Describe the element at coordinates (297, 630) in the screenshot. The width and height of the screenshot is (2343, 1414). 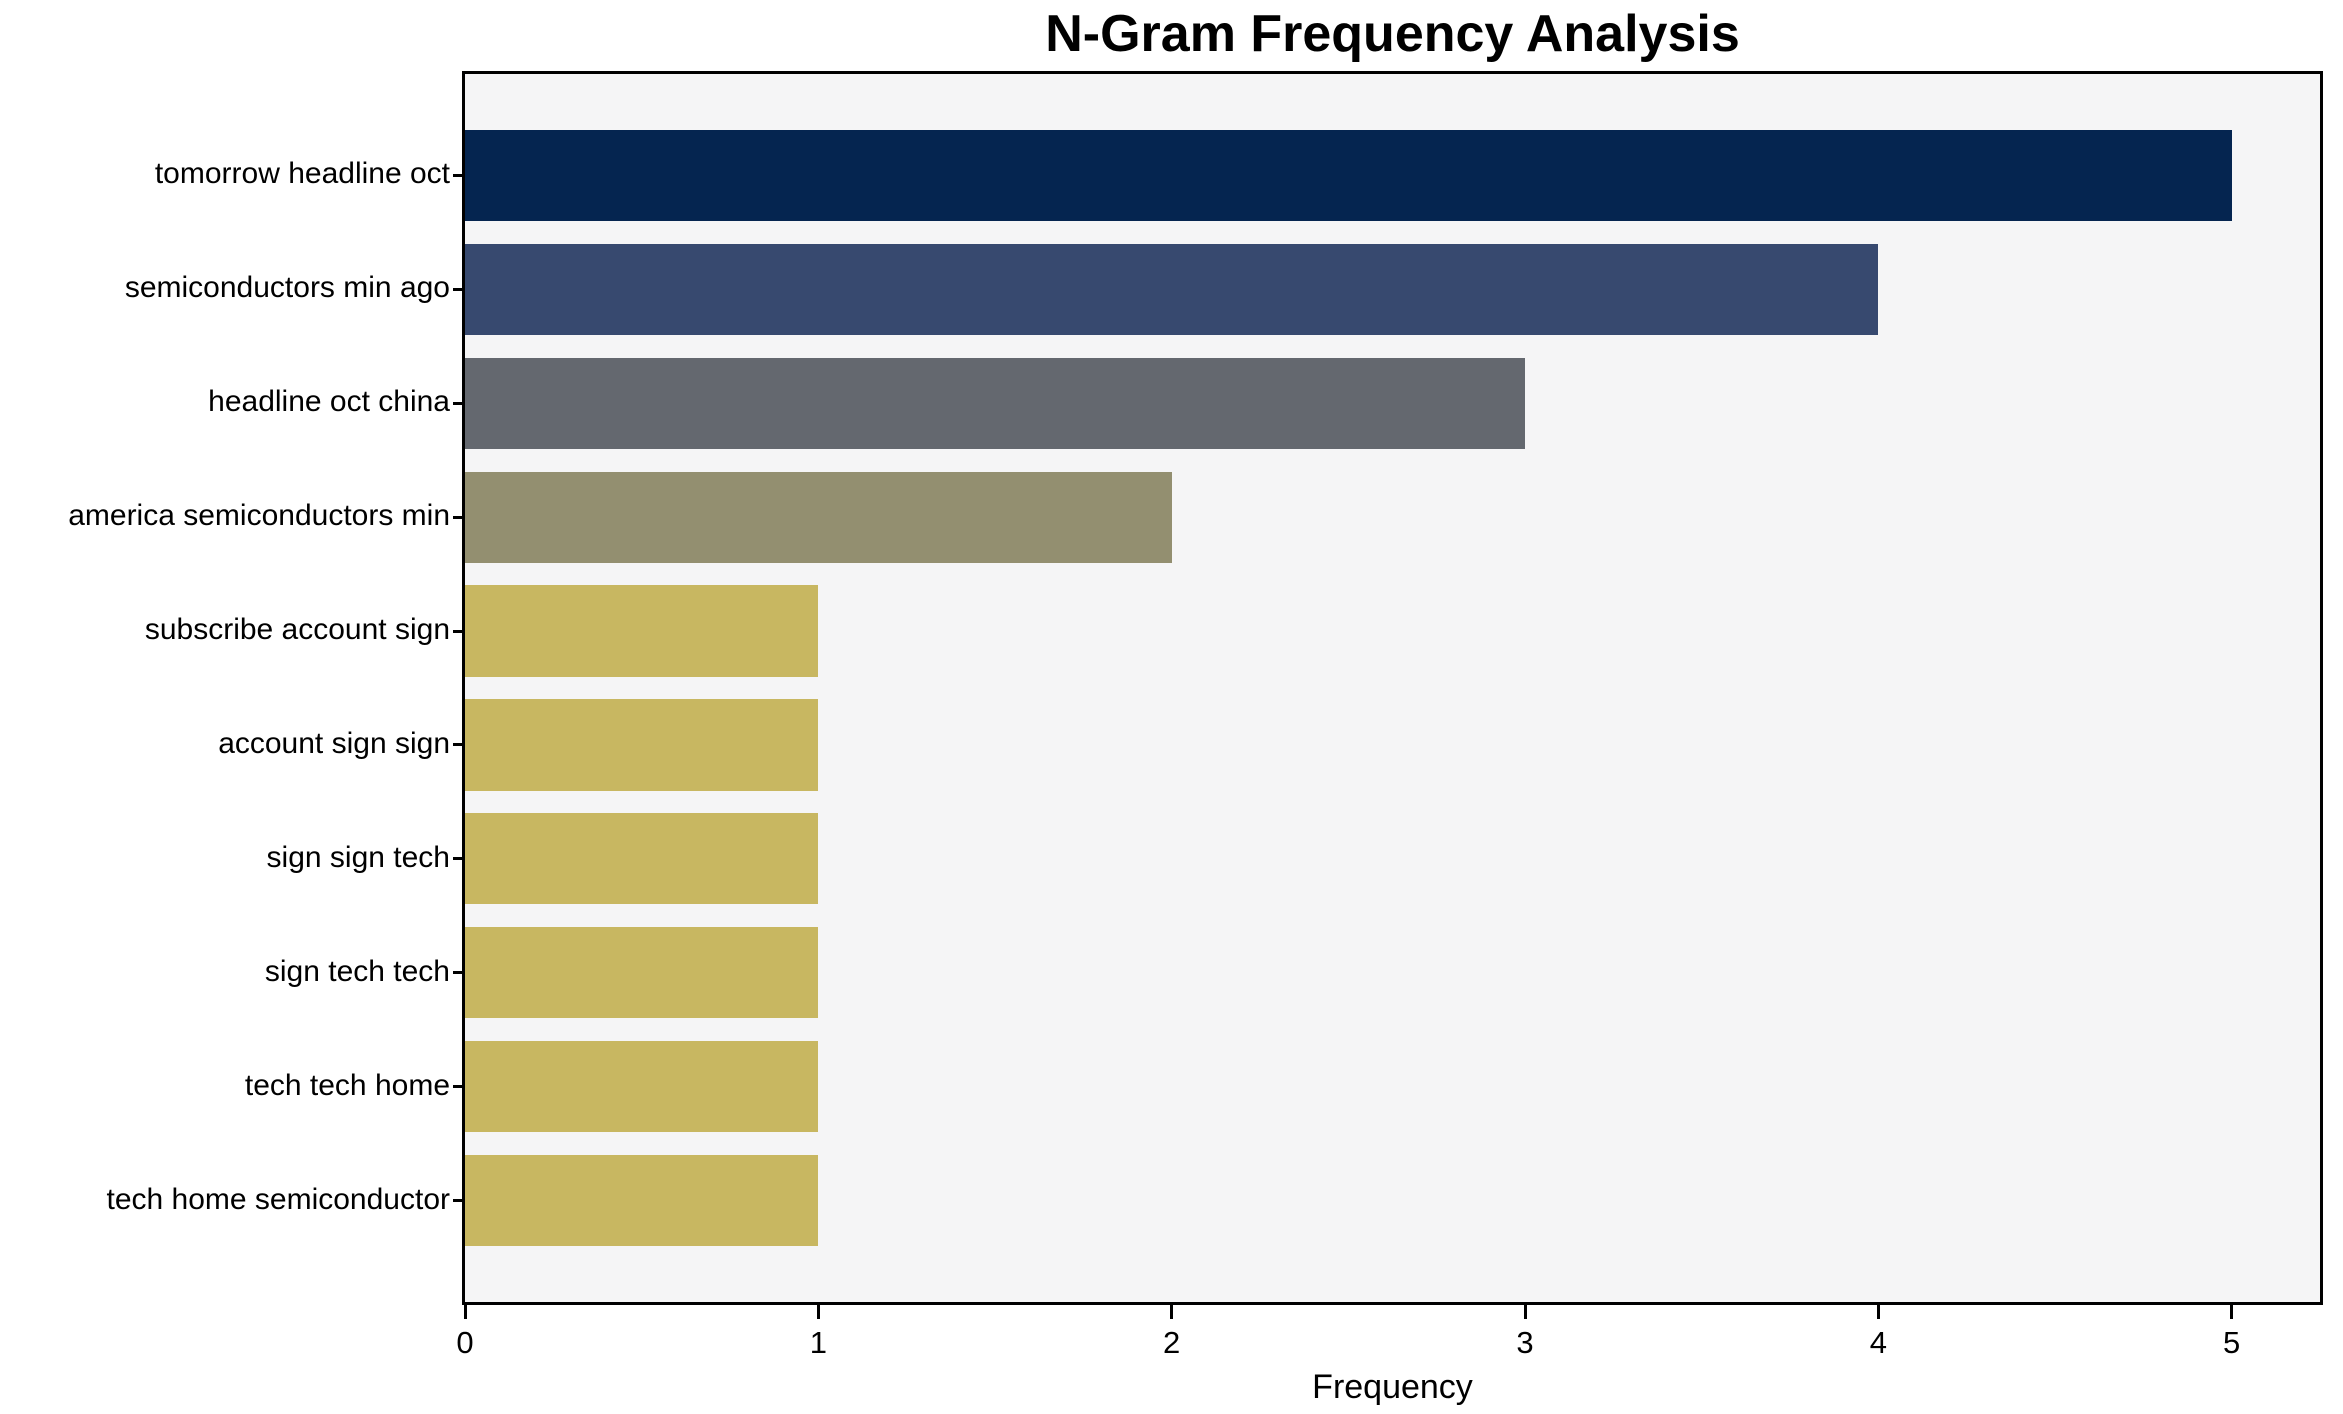
I see `y-axis-label: subscribe account sign` at that location.